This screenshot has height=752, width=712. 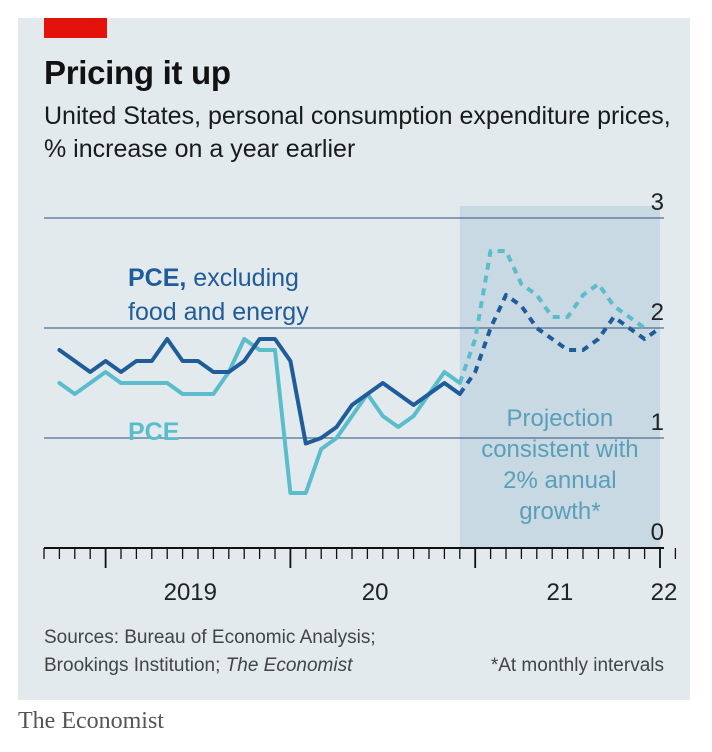 I want to click on core-pce-line, so click(x=259, y=391).